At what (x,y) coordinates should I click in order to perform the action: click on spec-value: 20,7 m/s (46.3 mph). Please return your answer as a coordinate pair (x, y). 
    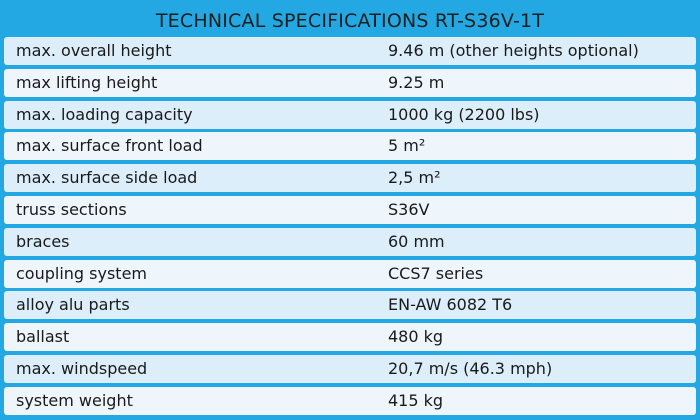
    Looking at the image, I should click on (470, 368).